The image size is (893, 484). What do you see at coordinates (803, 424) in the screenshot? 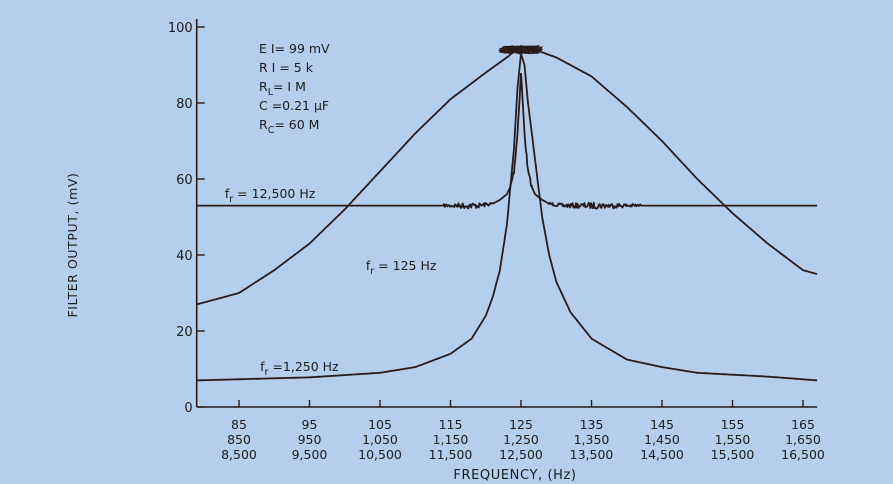
I see `x-tick-label: 165` at bounding box center [803, 424].